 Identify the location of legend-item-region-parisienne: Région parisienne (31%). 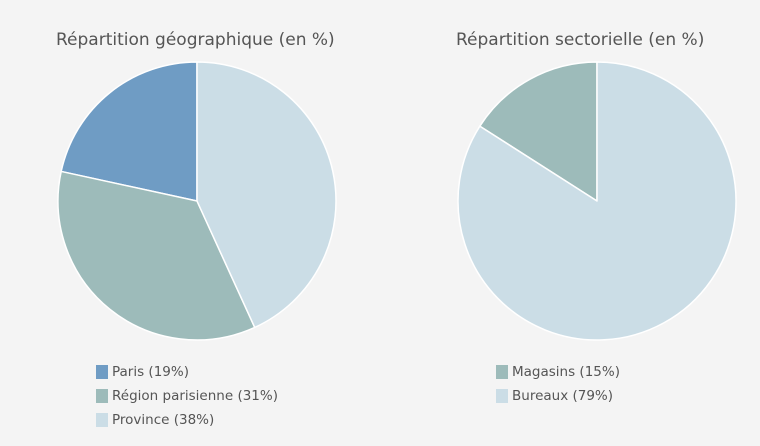
(187, 396).